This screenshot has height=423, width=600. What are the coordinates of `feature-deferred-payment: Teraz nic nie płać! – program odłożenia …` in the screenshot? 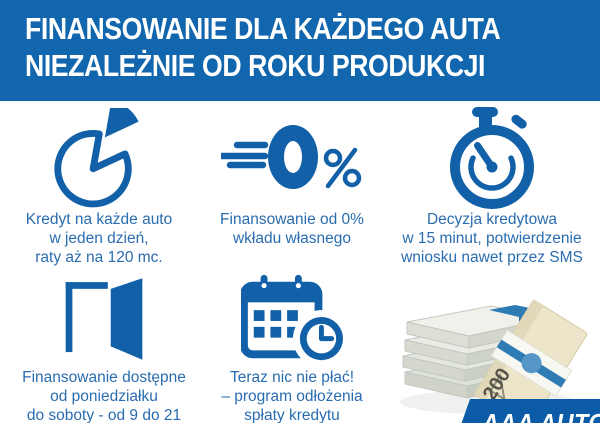 It's located at (292, 346).